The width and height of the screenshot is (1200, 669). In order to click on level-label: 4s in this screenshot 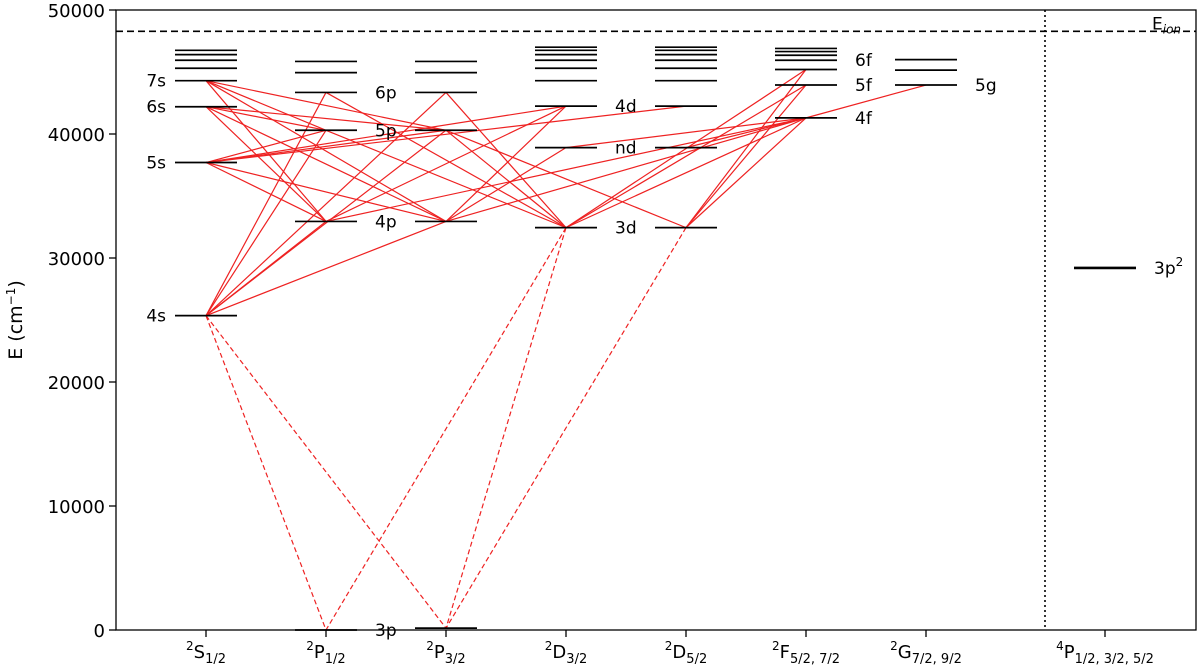, I will do `click(156, 317)`.